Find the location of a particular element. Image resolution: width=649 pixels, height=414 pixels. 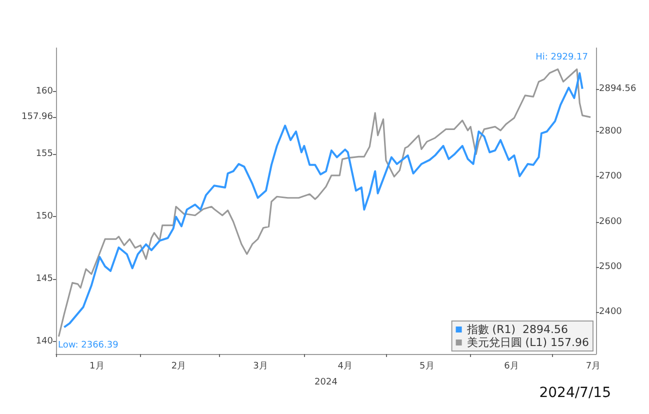

legend-label: 指數 (R1) 2894.56 is located at coordinates (517, 329).